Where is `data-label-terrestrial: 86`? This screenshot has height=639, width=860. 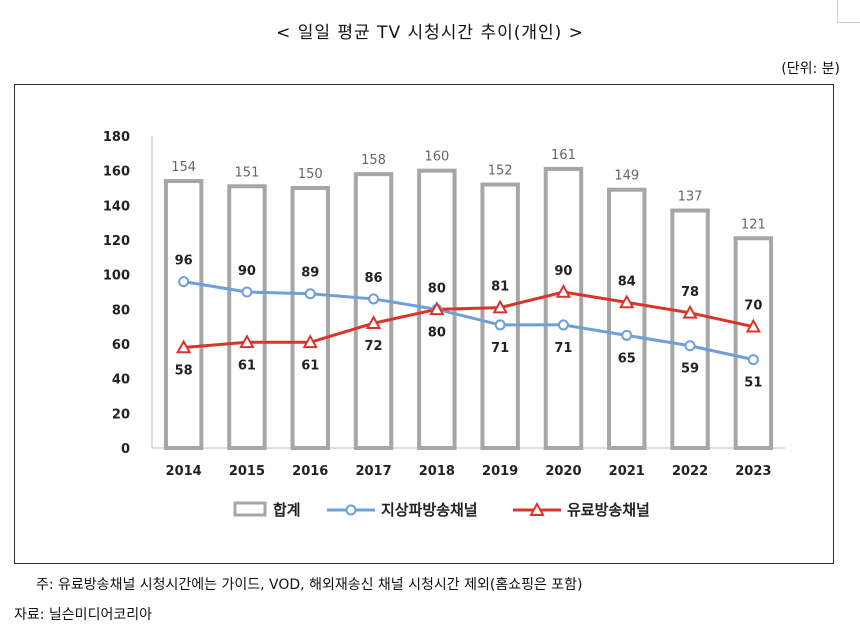
data-label-terrestrial: 86 is located at coordinates (374, 278).